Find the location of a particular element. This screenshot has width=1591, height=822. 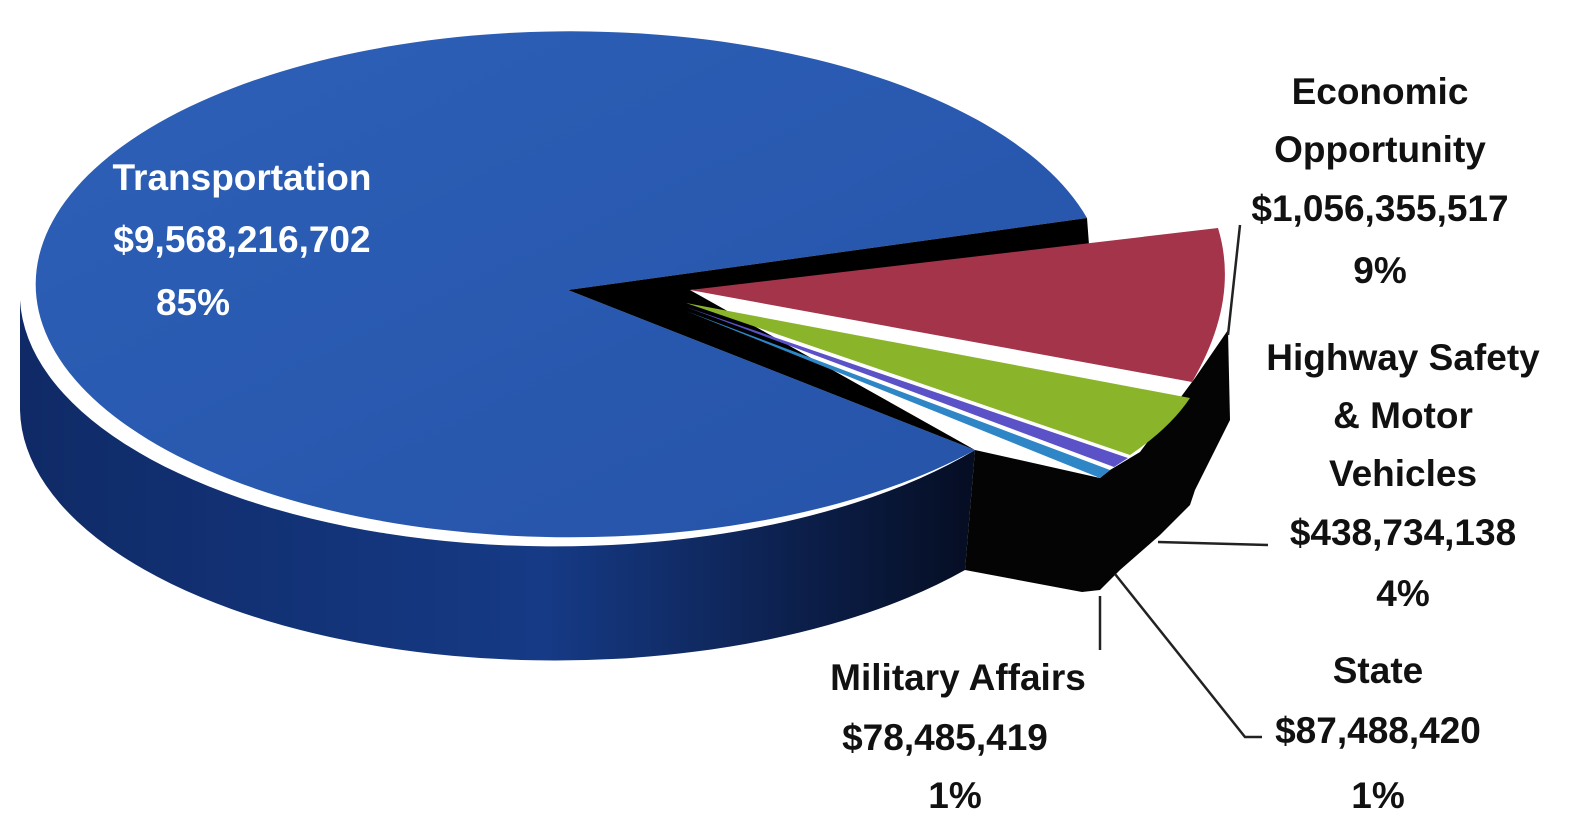

slice-state is located at coordinates (907, 387).